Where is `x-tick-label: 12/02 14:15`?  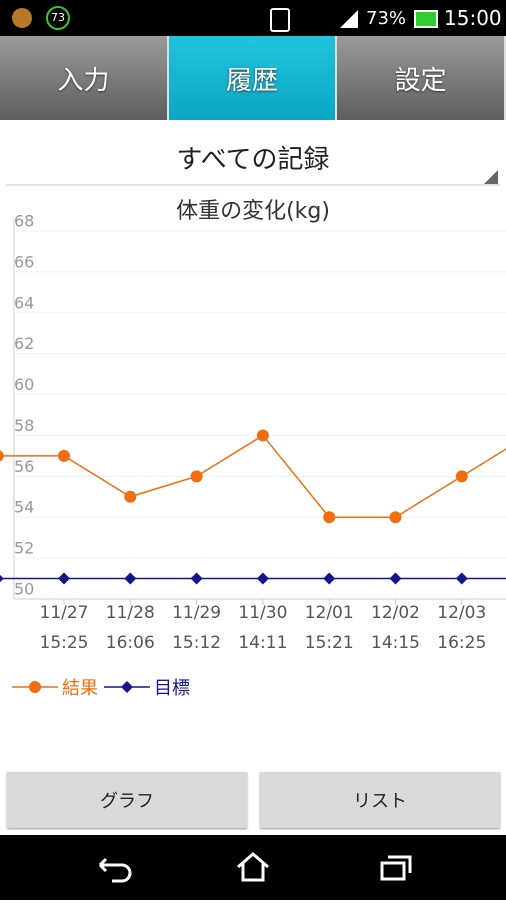 x-tick-label: 12/02 14:15 is located at coordinates (395, 628).